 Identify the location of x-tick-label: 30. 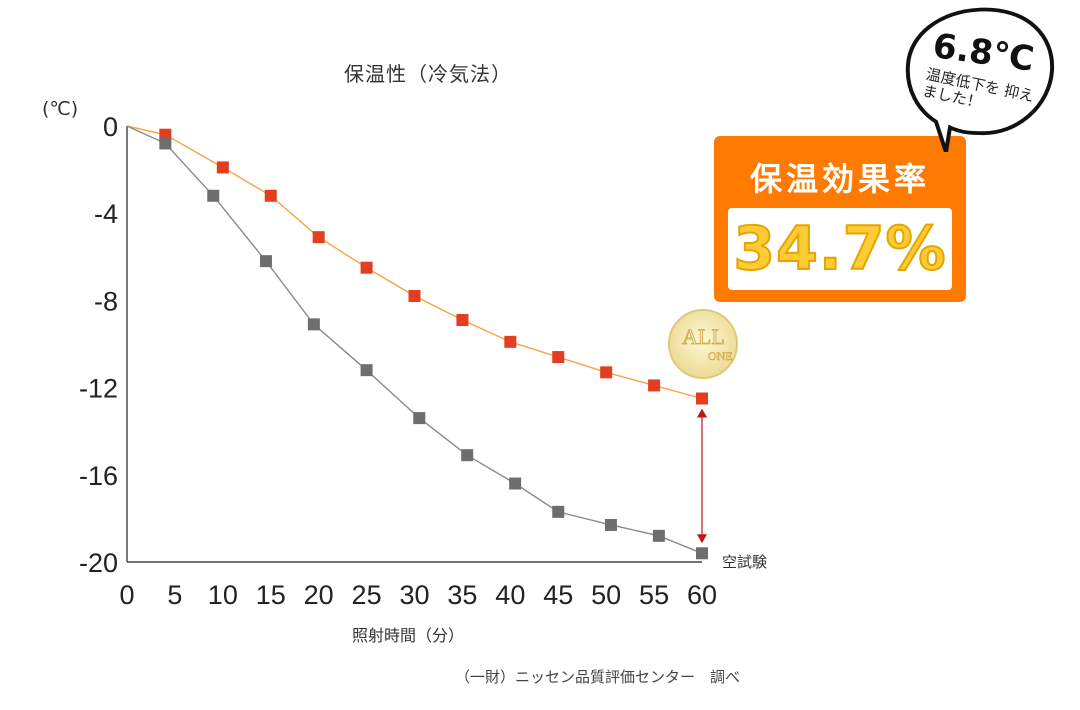
(414, 595).